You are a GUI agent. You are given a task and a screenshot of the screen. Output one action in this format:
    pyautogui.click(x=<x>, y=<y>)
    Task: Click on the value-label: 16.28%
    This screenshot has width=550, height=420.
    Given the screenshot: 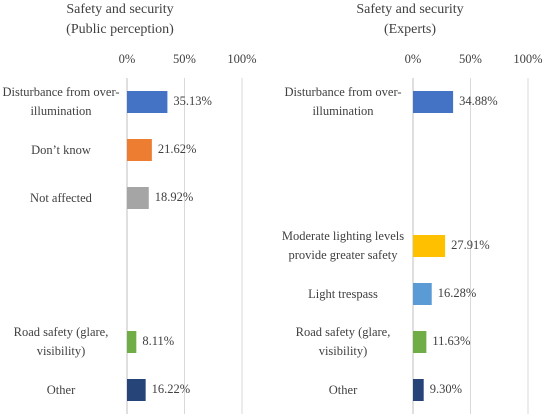 What is the action you would take?
    pyautogui.click(x=457, y=293)
    